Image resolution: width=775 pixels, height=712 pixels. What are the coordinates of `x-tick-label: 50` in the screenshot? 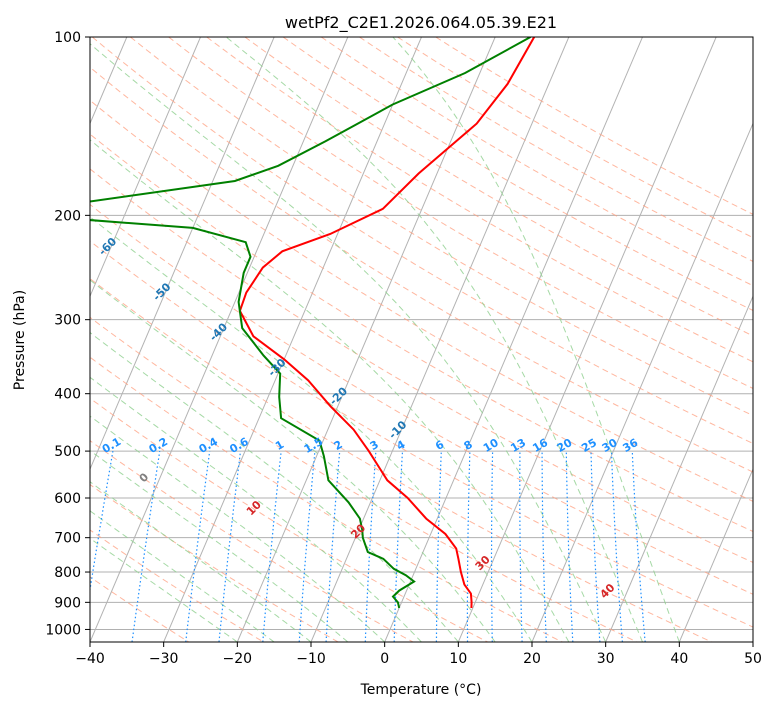 It's located at (753, 659).